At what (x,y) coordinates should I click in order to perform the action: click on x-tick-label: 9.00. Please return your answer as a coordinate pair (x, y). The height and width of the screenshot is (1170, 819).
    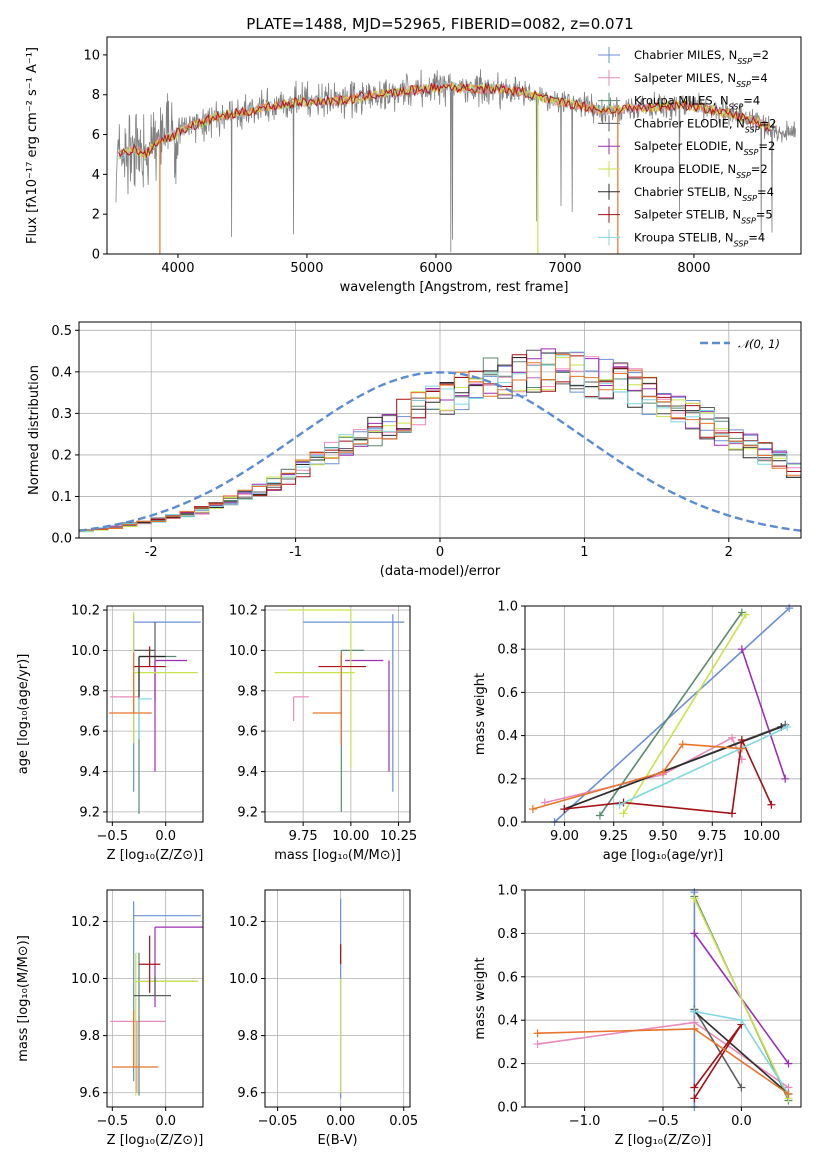
    Looking at the image, I should click on (564, 836).